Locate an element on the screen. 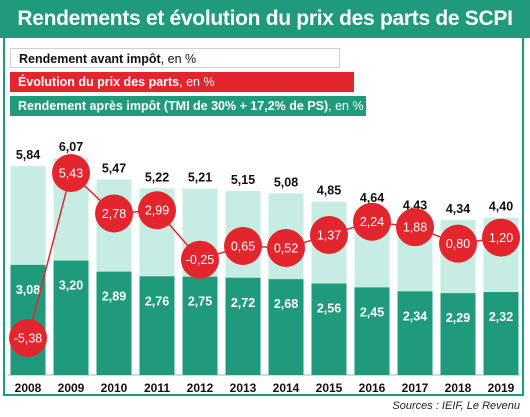 The height and width of the screenshot is (417, 530). bar-after-tax-2012 is located at coordinates (200, 325).